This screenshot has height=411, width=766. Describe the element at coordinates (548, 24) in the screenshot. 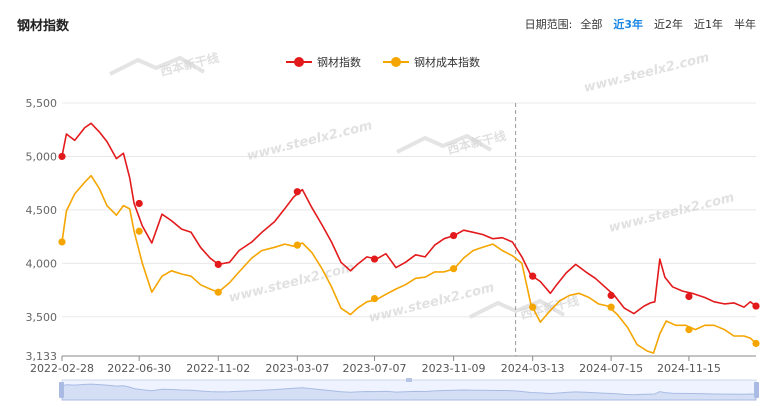

I see `date-range-label: 日期范围:` at that location.